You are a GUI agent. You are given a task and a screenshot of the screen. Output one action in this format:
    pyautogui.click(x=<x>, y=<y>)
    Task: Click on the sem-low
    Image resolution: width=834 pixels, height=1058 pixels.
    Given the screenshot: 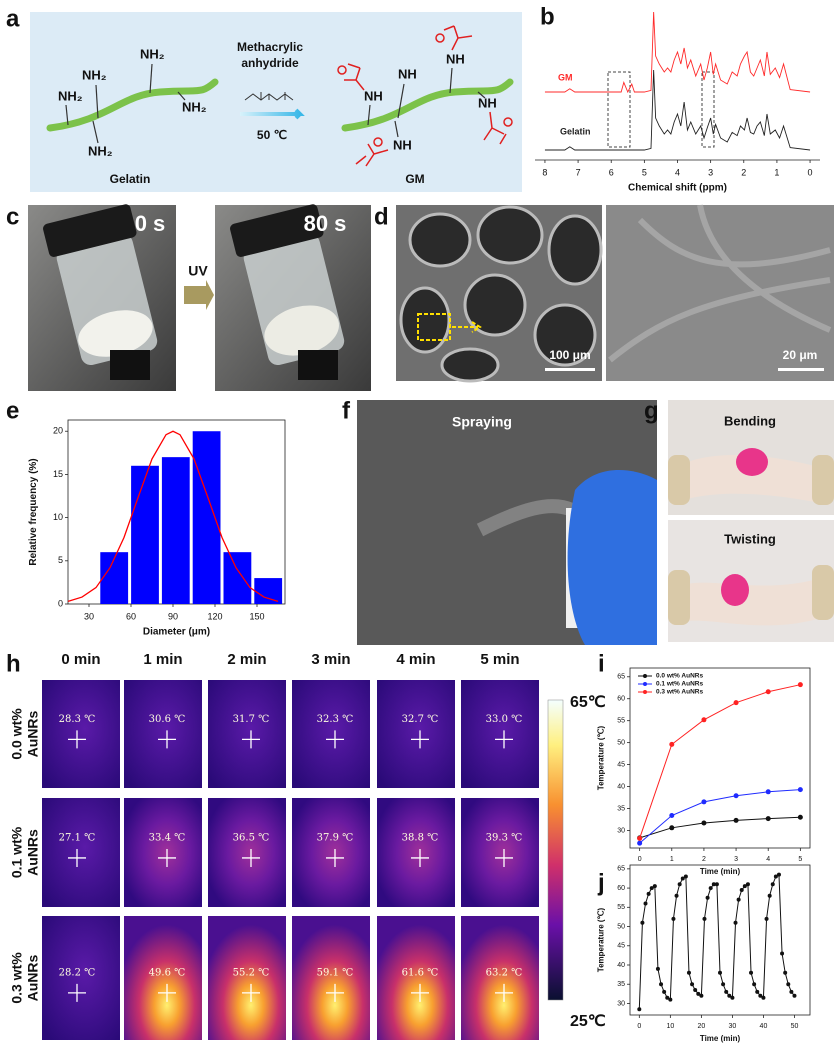 What is the action you would take?
    pyautogui.click(x=499, y=294)
    